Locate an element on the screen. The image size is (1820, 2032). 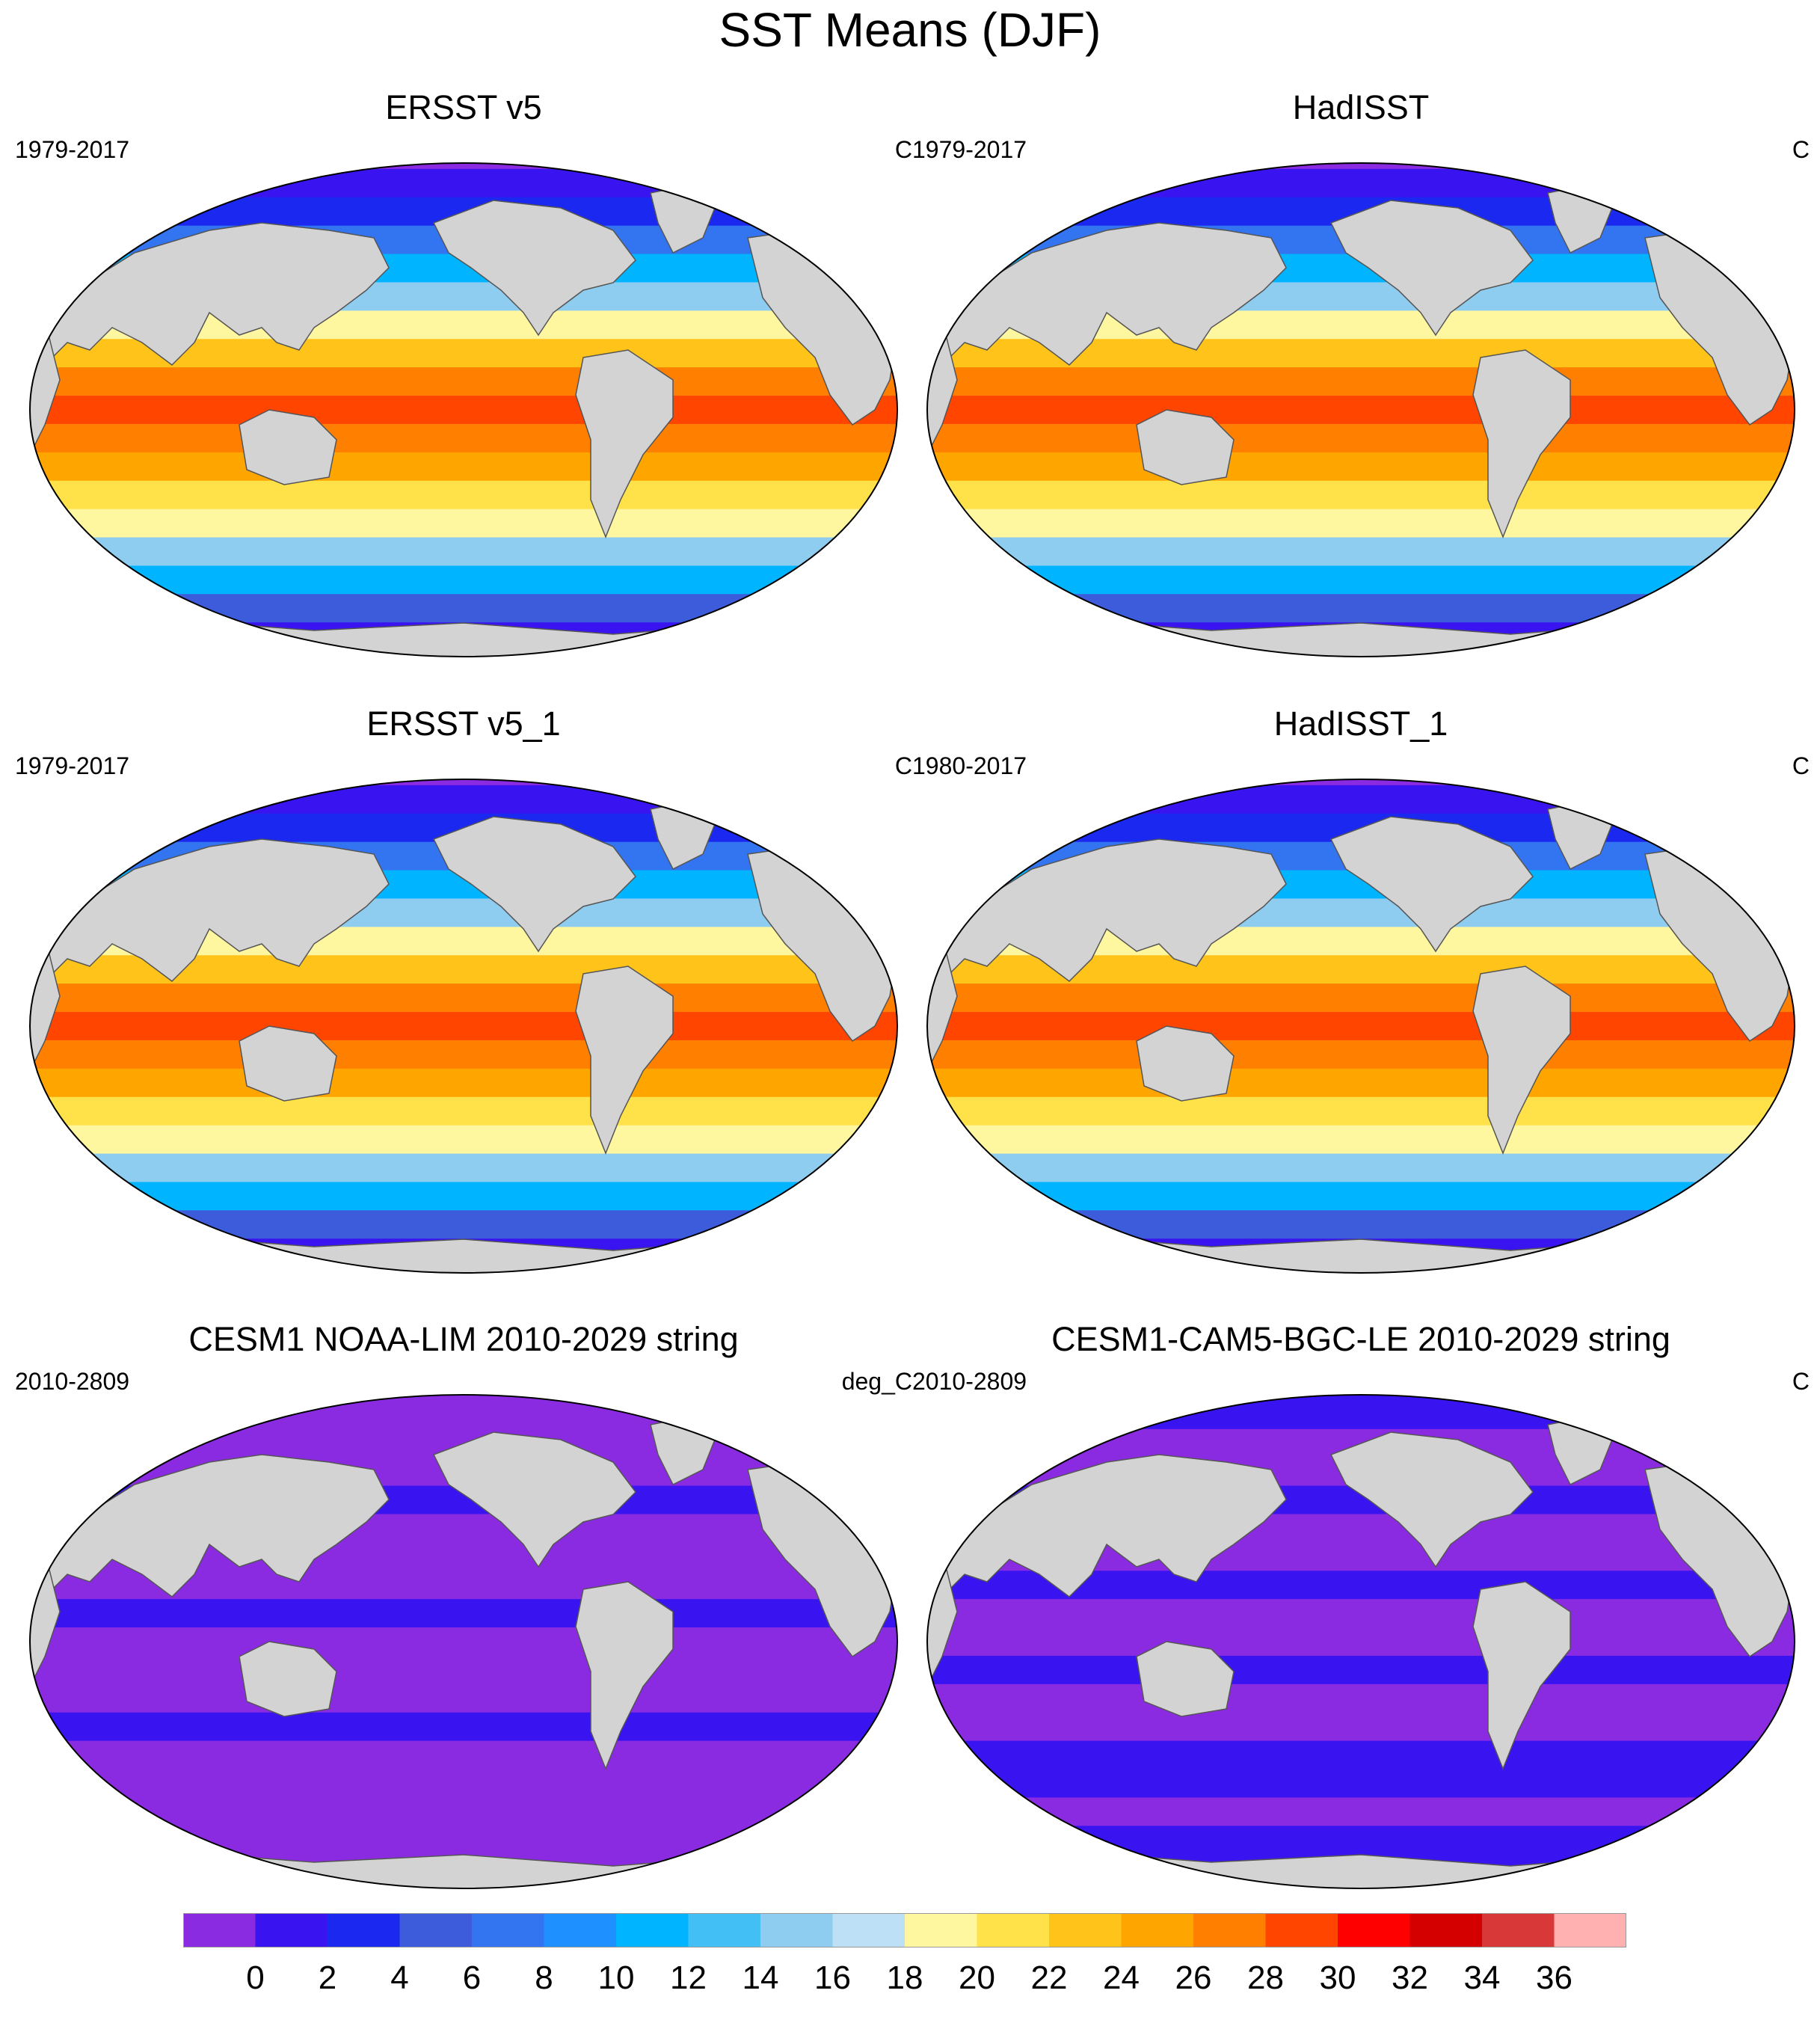
colorbar-tick-label: 16 is located at coordinates (832, 1977).